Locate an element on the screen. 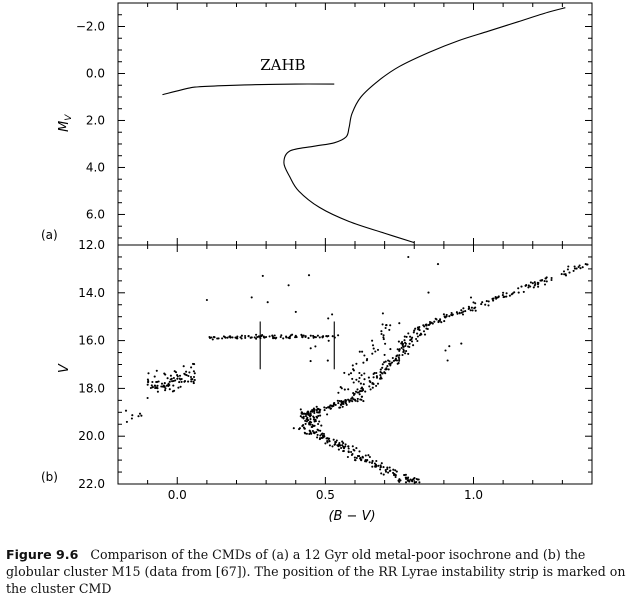 The image size is (637, 600). panel-b-ytick-label: 20.0 is located at coordinates (91, 436).